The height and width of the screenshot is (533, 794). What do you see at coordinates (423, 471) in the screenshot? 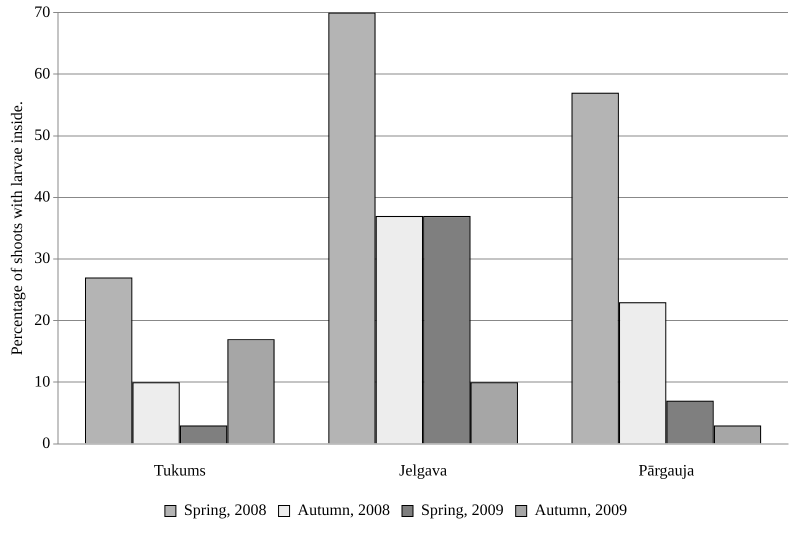
I see `x-tick-label: Jelgava` at bounding box center [423, 471].